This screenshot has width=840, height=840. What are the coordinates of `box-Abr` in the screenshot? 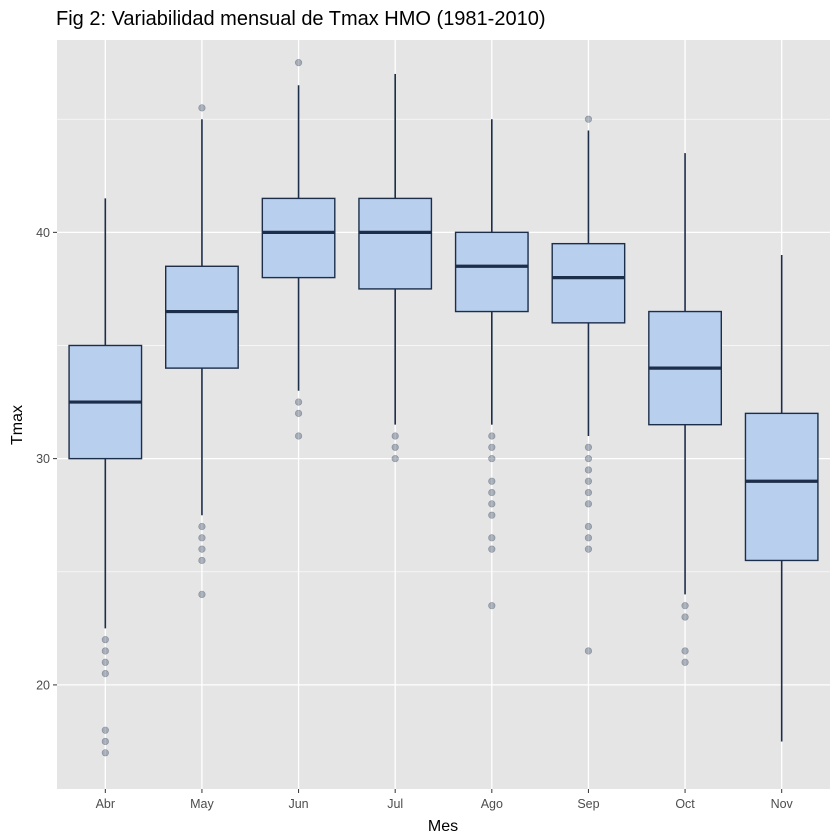 It's located at (105, 477).